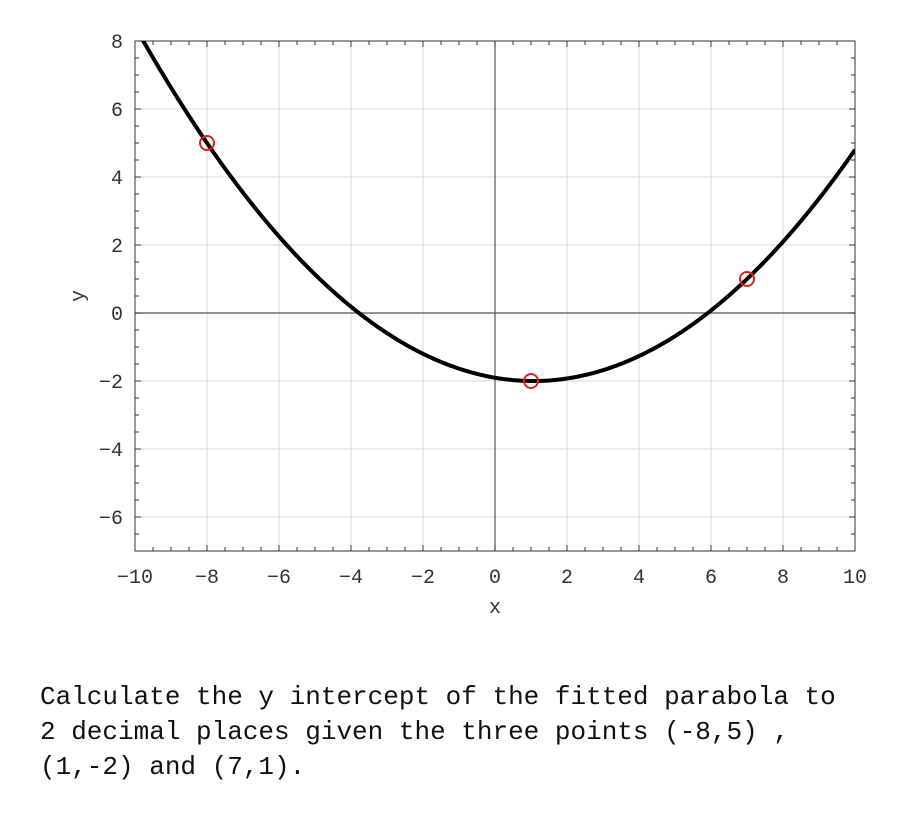 The image size is (900, 825). I want to click on y-tick-label: −2, so click(111, 383).